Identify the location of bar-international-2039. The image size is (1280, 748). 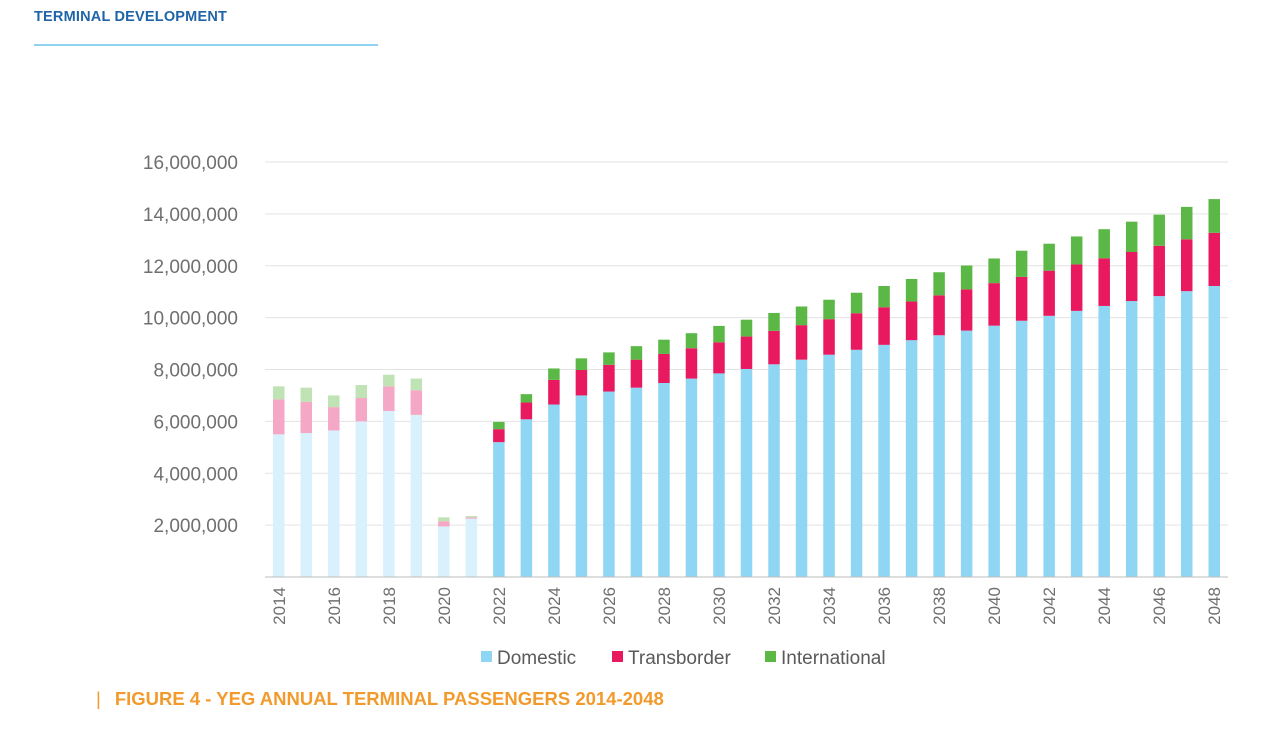
(966, 277).